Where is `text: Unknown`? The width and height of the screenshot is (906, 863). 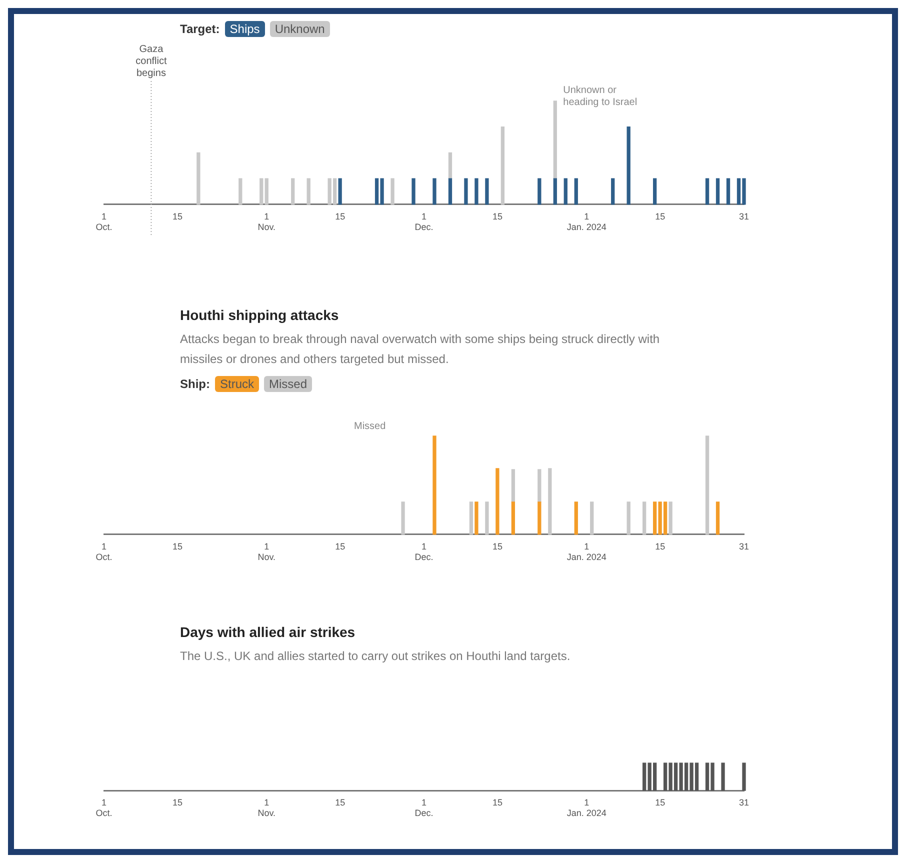 text: Unknown is located at coordinates (300, 29).